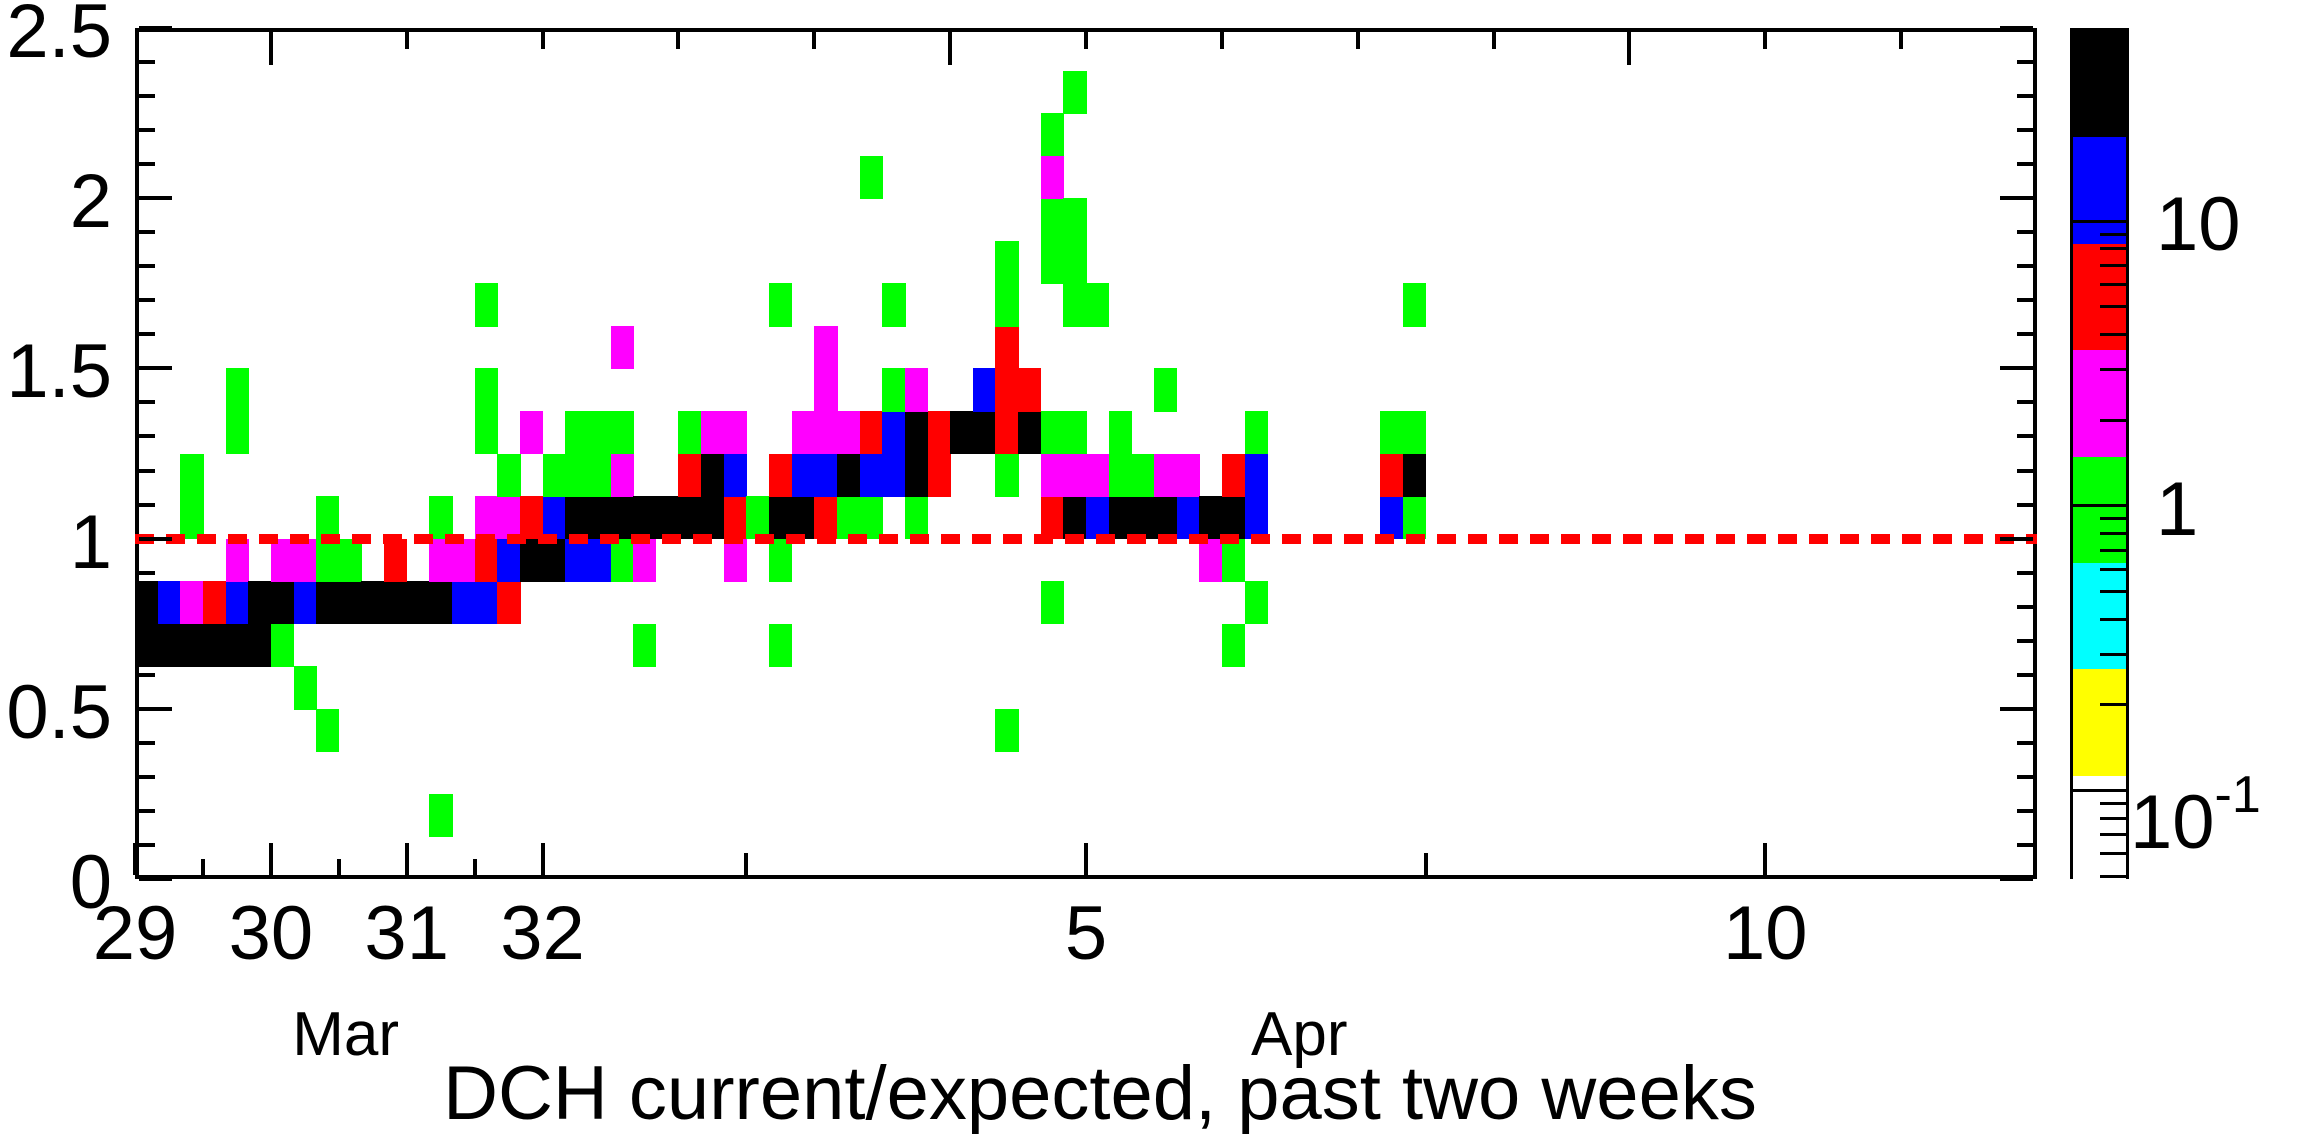  I want to click on reference-line, so click(1086, 538).